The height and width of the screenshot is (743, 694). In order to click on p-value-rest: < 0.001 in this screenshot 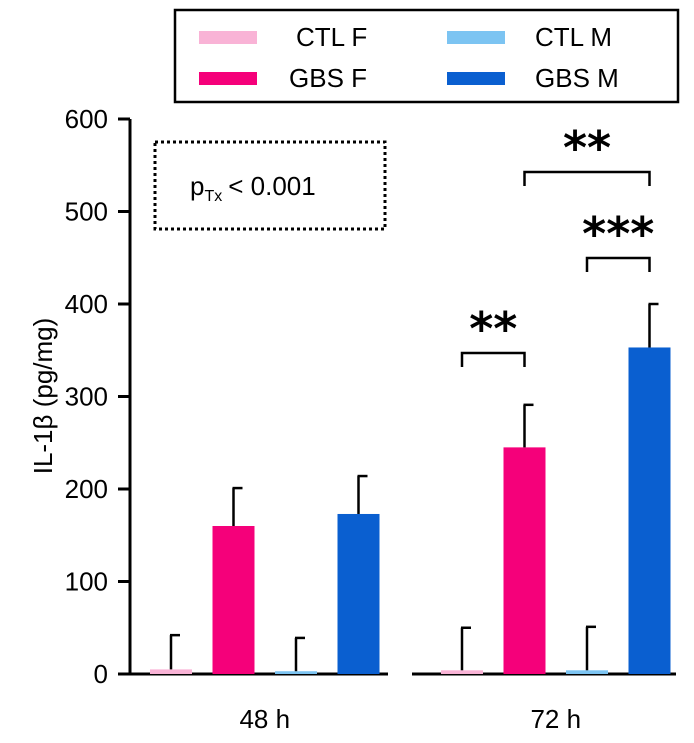, I will do `click(271, 186)`.